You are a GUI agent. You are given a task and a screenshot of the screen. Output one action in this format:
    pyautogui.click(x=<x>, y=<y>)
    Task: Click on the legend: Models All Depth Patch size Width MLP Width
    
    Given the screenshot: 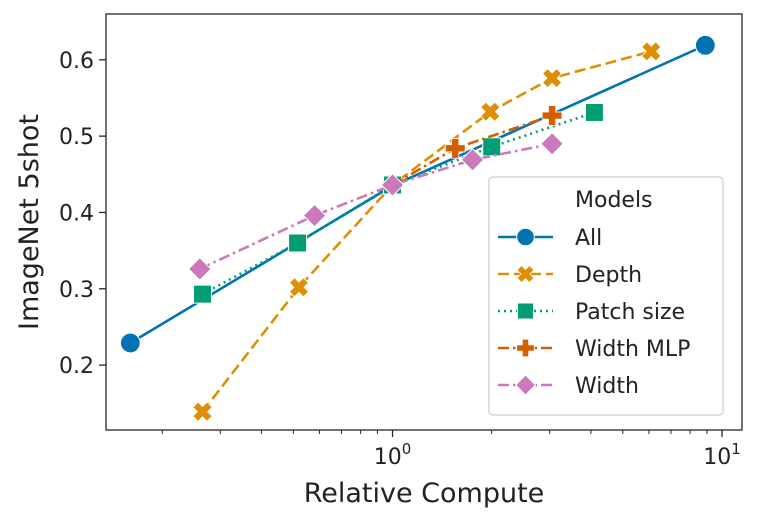 What is the action you would take?
    pyautogui.click(x=606, y=296)
    